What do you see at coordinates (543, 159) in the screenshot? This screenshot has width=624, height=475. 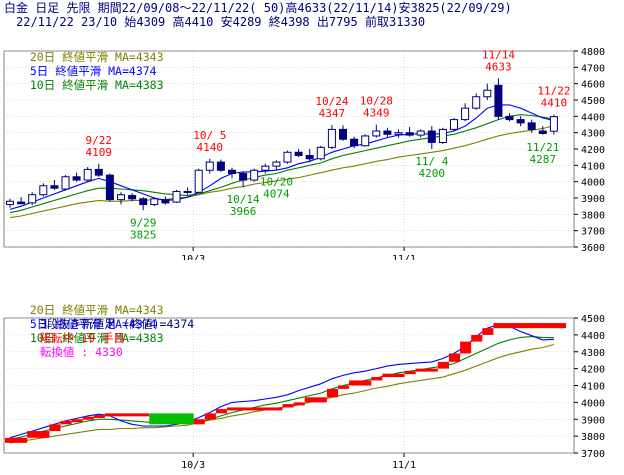 I see `trough-value-label: 4287` at bounding box center [543, 159].